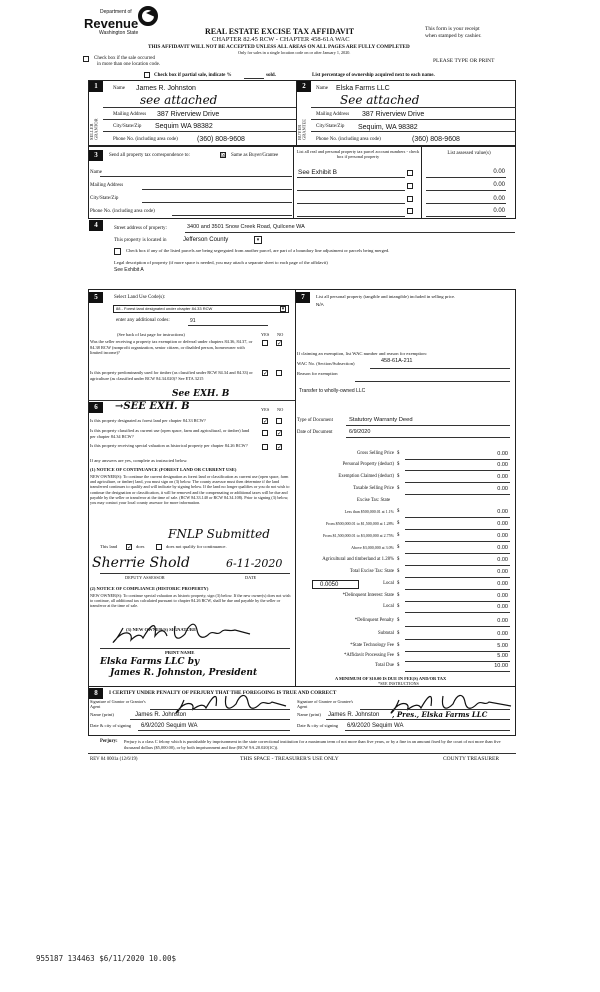 The width and height of the screenshot is (600, 992). I want to click on parcel-number-field: See Exhibit B, so click(318, 172).